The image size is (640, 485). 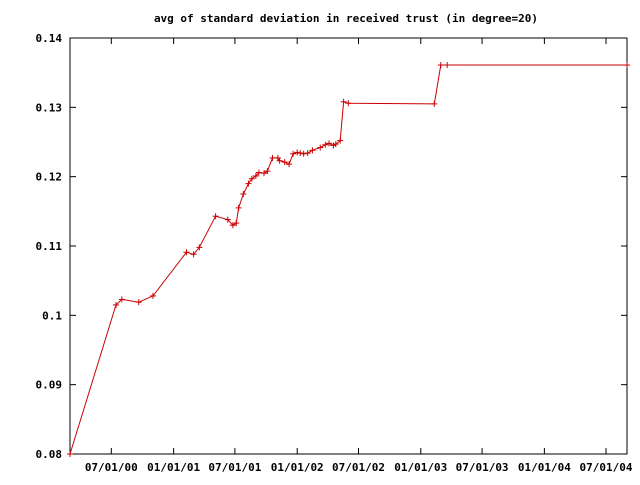 What do you see at coordinates (482, 467) in the screenshot?
I see `x-tick-label: 07/01/03` at bounding box center [482, 467].